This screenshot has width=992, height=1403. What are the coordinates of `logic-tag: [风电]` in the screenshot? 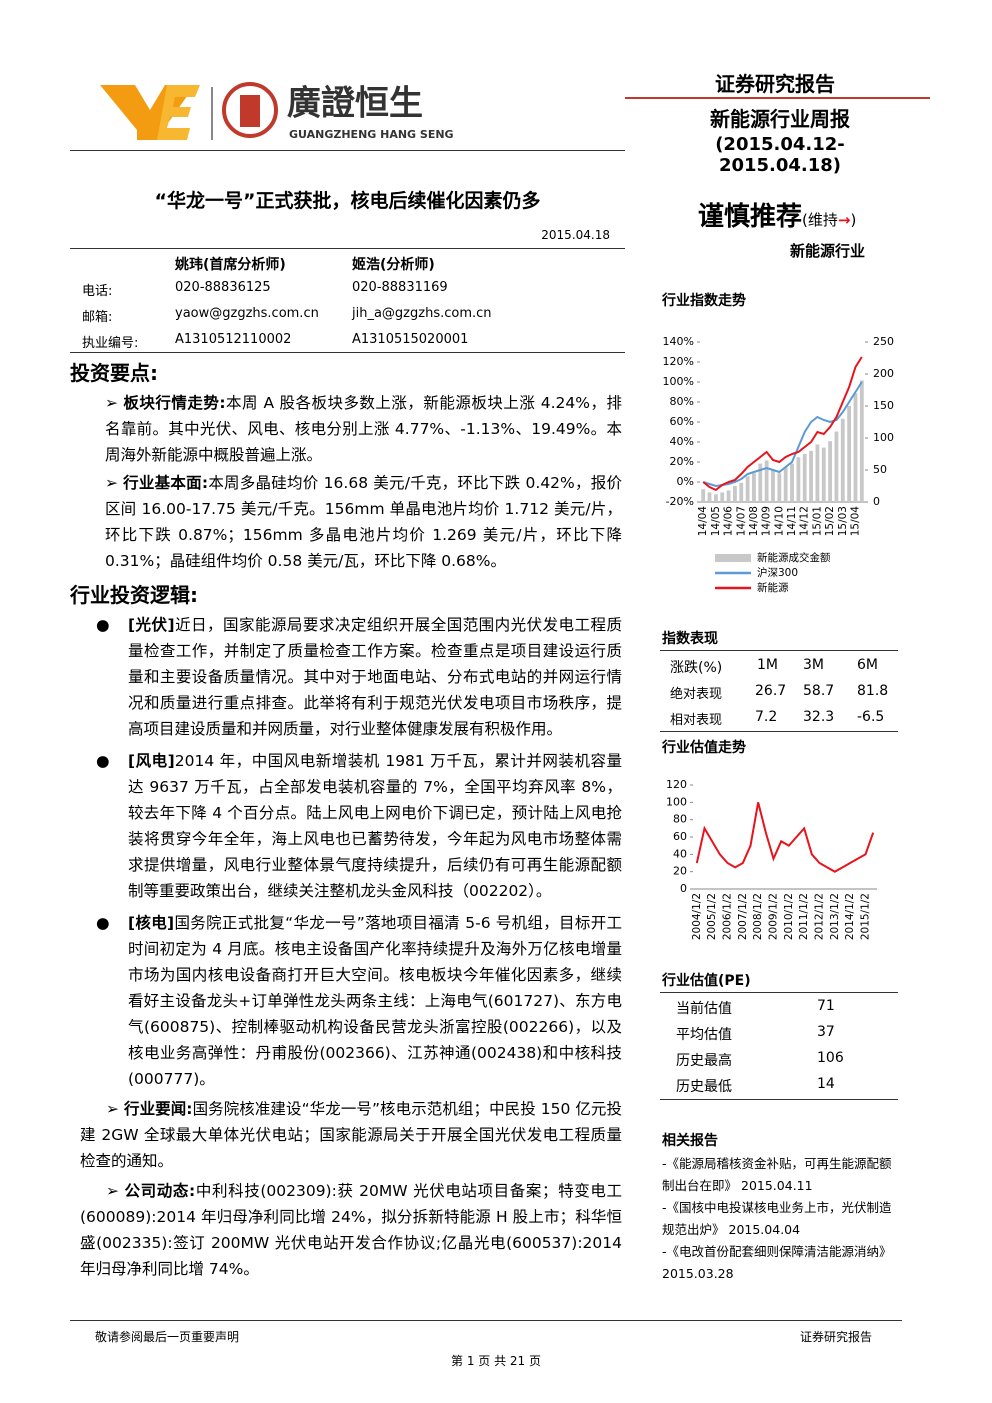 It's located at (151, 761).